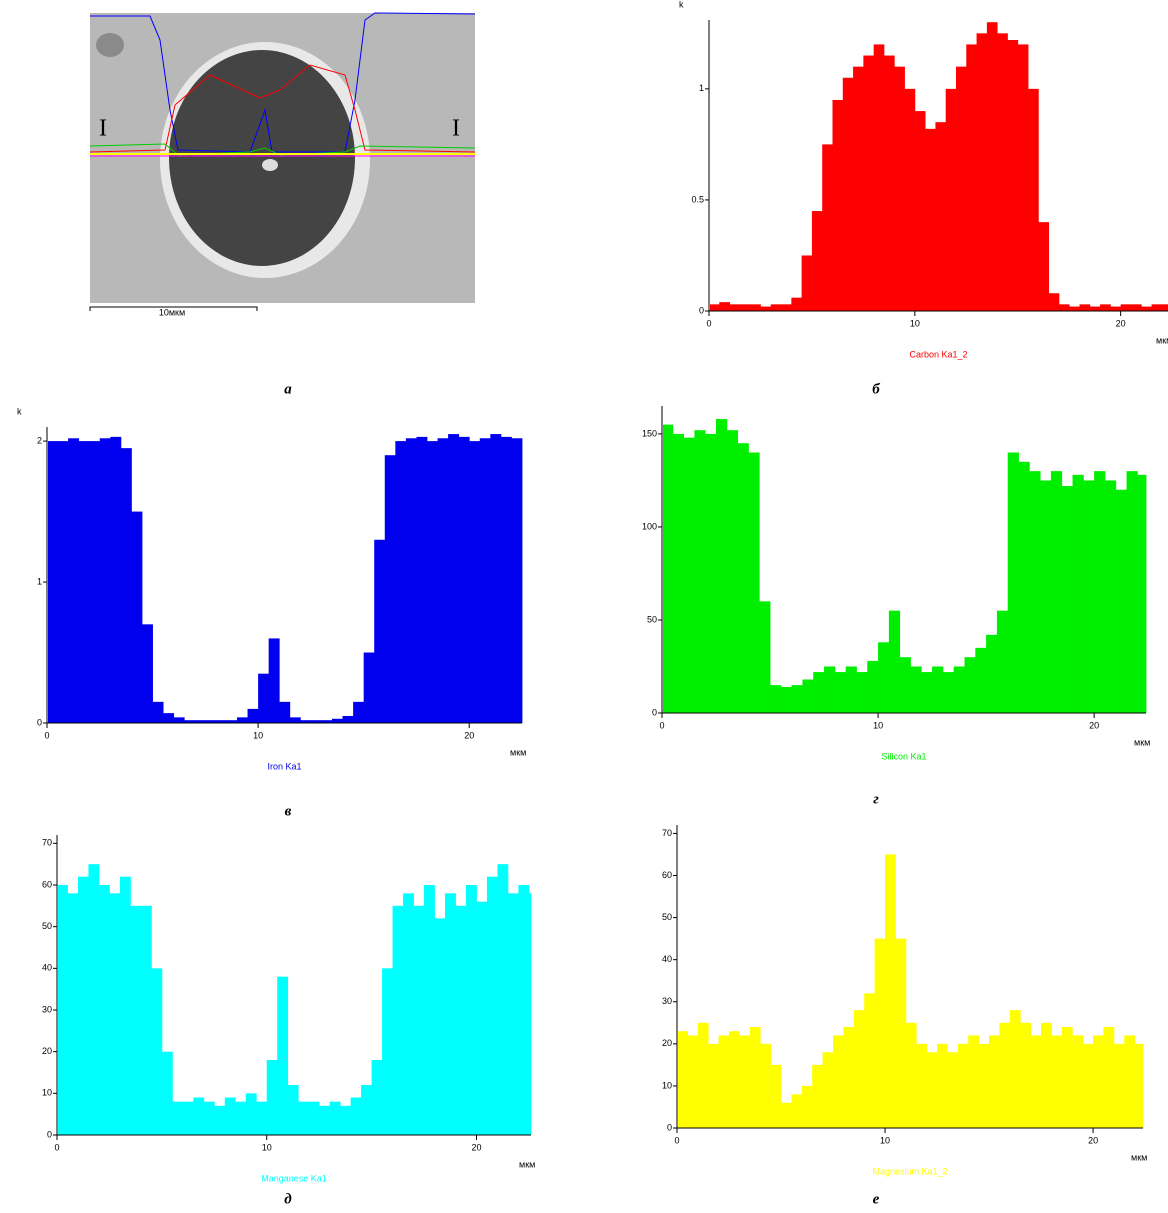 The image size is (1168, 1213). I want to click on image-speck, so click(110, 45).